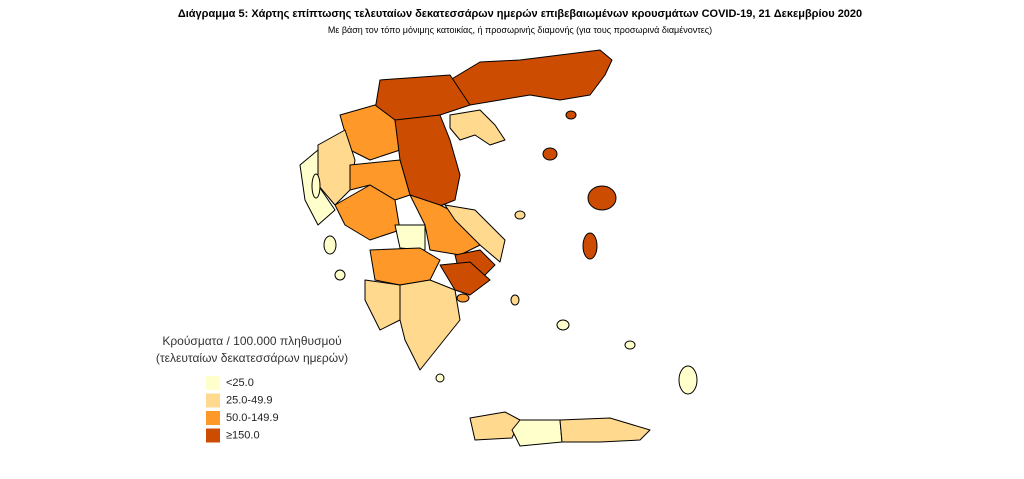 Image resolution: width=1024 pixels, height=479 pixels. What do you see at coordinates (252, 418) in the screenshot?
I see `legend-label: 50.0-149.9` at bounding box center [252, 418].